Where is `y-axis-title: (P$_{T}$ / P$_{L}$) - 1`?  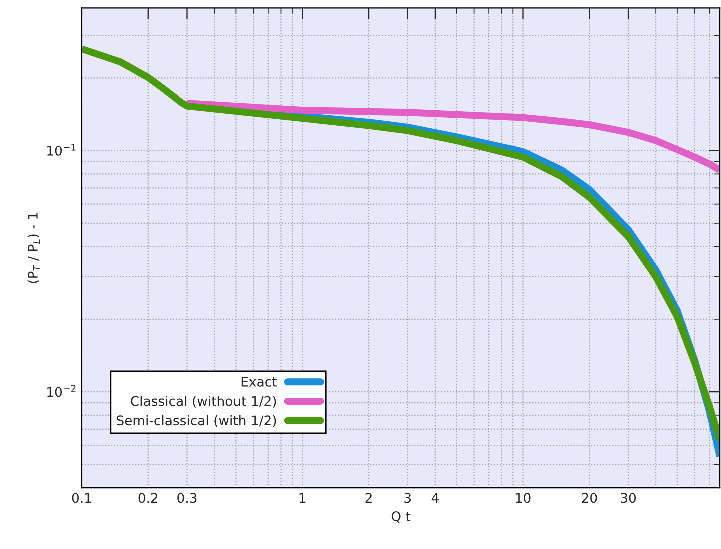
y-axis-title: (P$_{T}$ / P$_{L}$) - 1 is located at coordinates (34, 248).